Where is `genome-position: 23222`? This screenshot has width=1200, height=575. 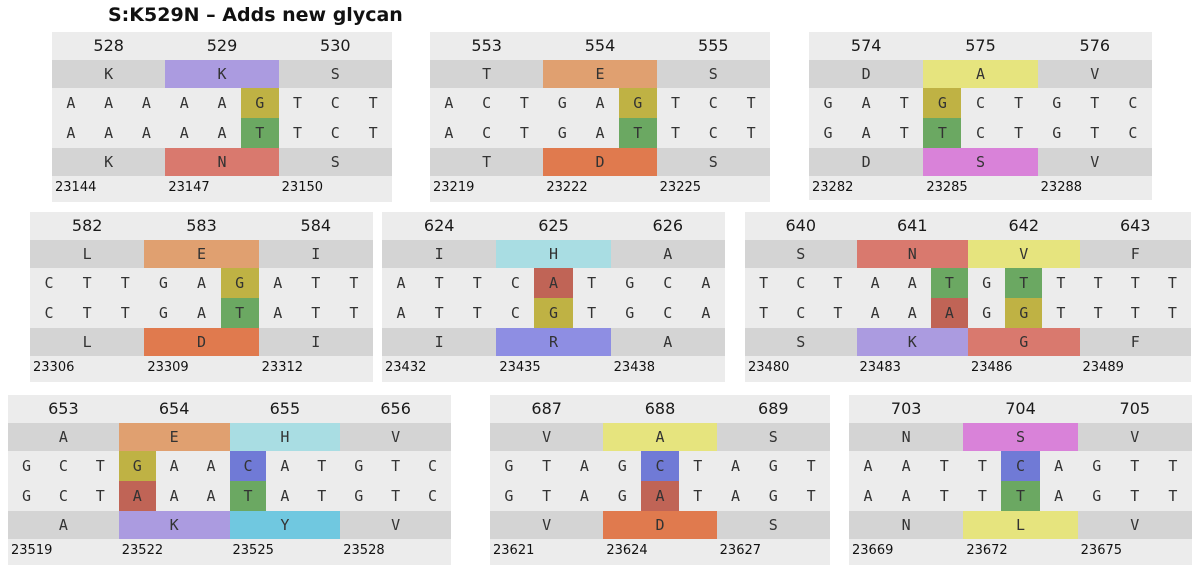
genome-position: 23222 is located at coordinates (567, 187).